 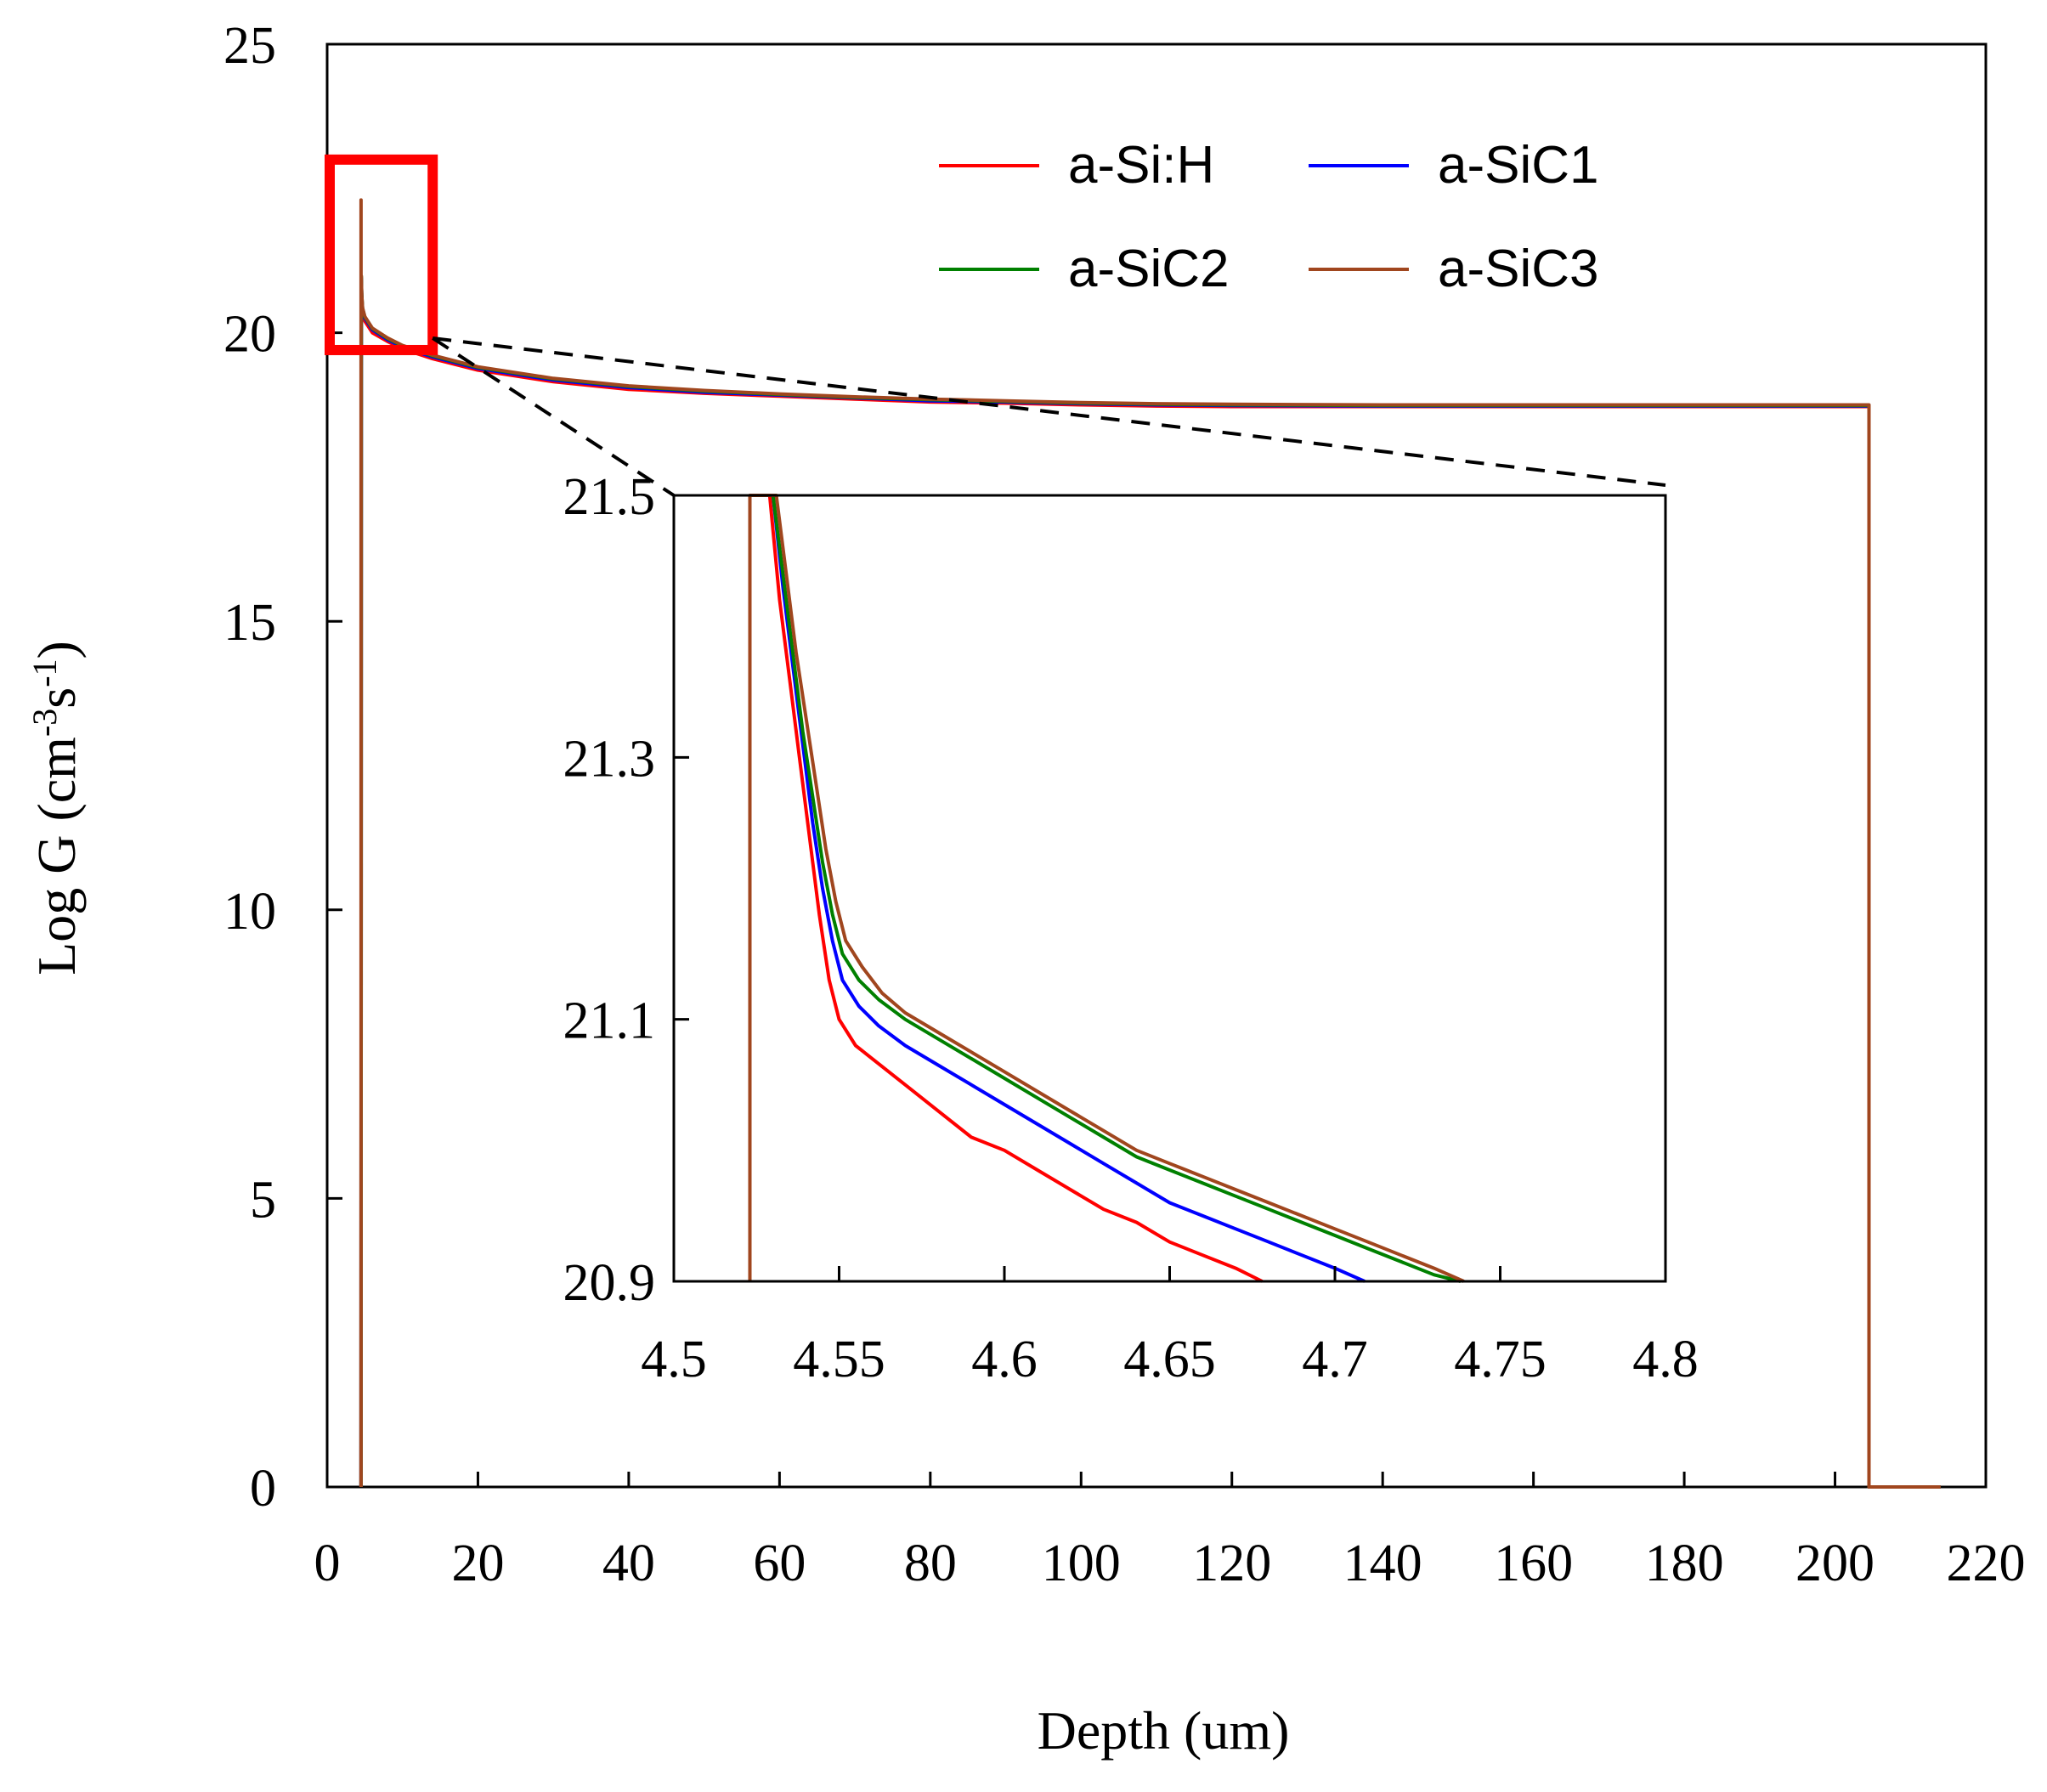 What do you see at coordinates (1231, 1563) in the screenshot?
I see `main-x-tick-label-120: 120` at bounding box center [1231, 1563].